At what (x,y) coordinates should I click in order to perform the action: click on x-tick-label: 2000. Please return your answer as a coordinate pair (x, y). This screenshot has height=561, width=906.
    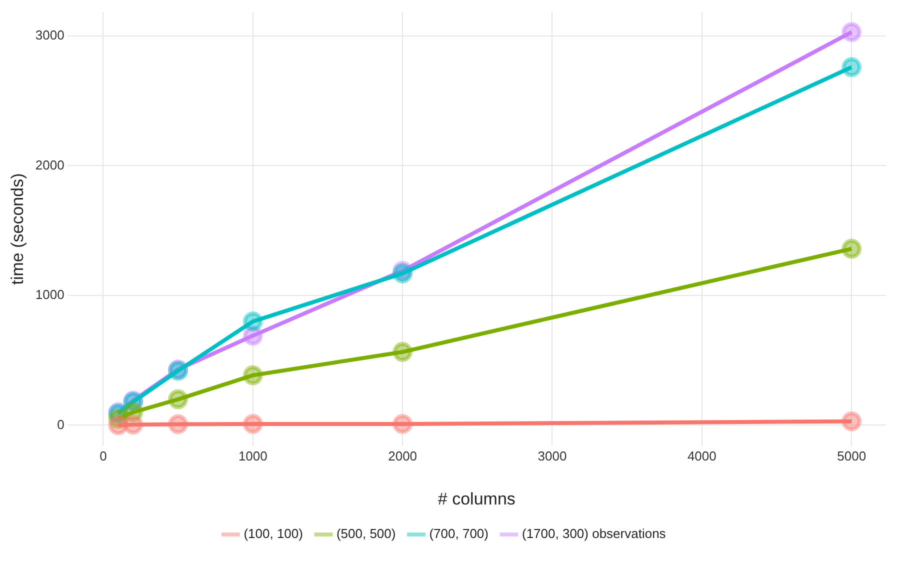
    Looking at the image, I should click on (403, 456).